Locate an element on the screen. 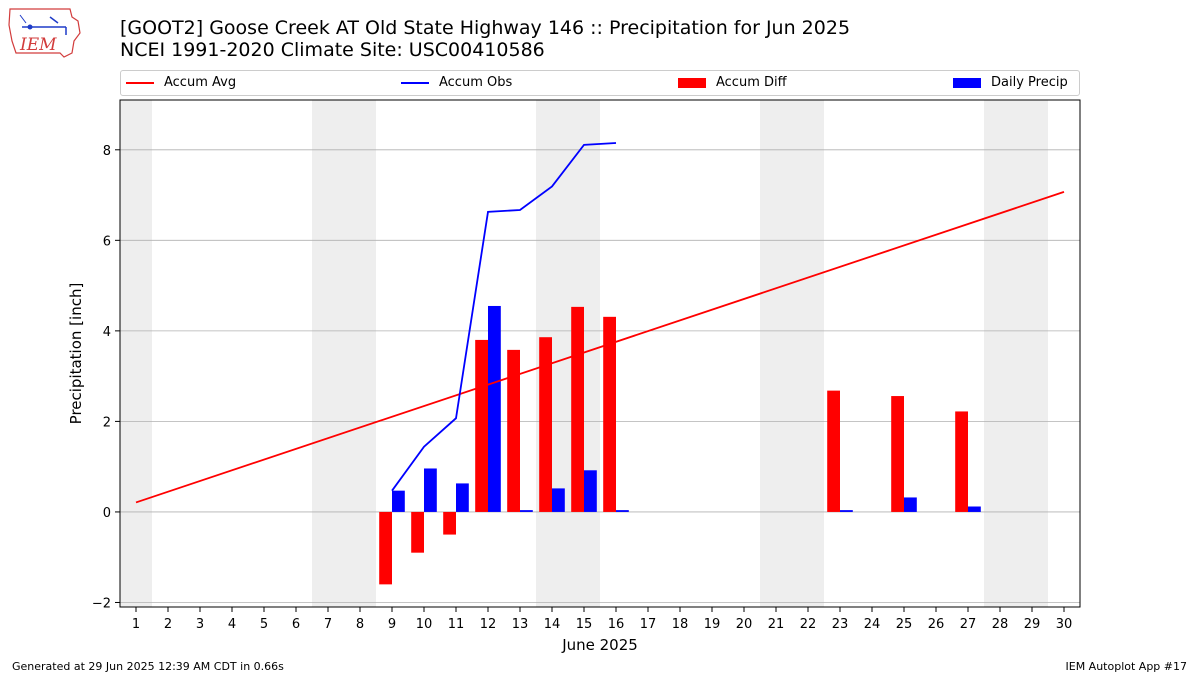 The width and height of the screenshot is (1200, 675). y-tick-label: −2 is located at coordinates (101, 603).